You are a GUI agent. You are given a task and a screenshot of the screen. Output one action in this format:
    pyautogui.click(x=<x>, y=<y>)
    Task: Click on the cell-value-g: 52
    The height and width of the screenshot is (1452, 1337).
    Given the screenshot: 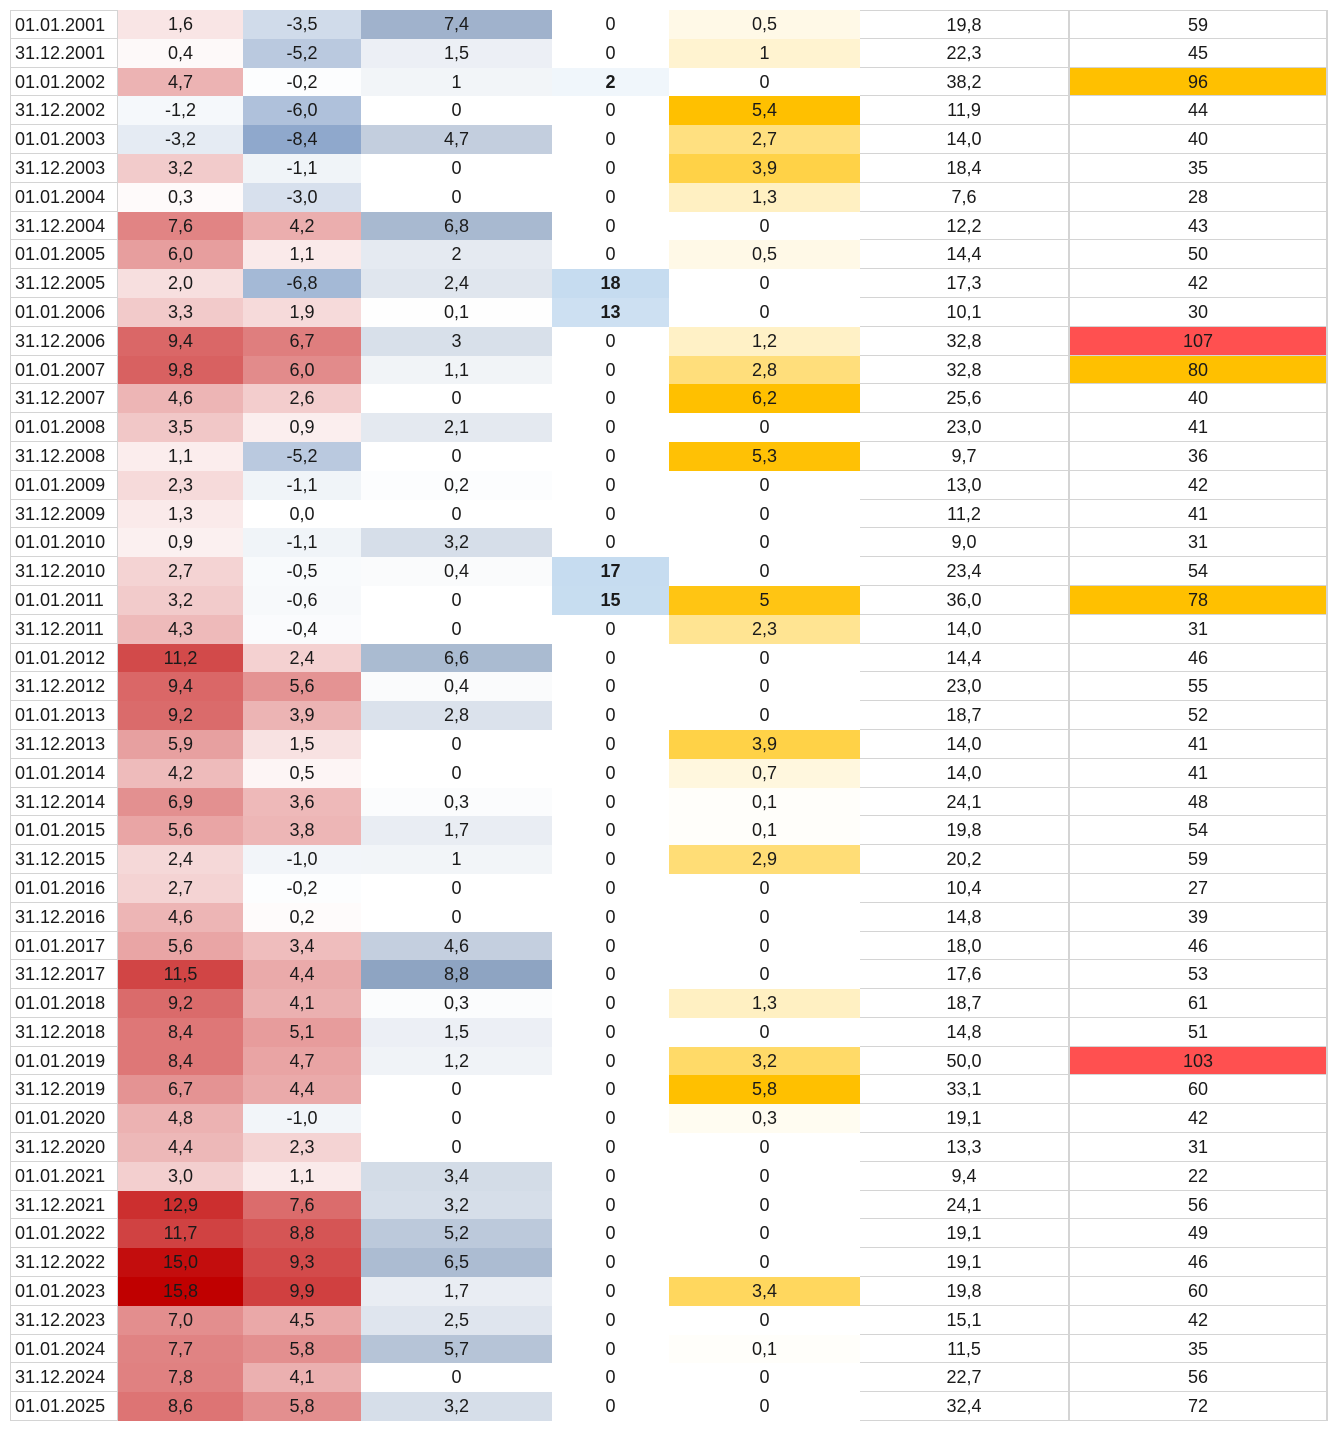 What is the action you would take?
    pyautogui.click(x=1199, y=715)
    